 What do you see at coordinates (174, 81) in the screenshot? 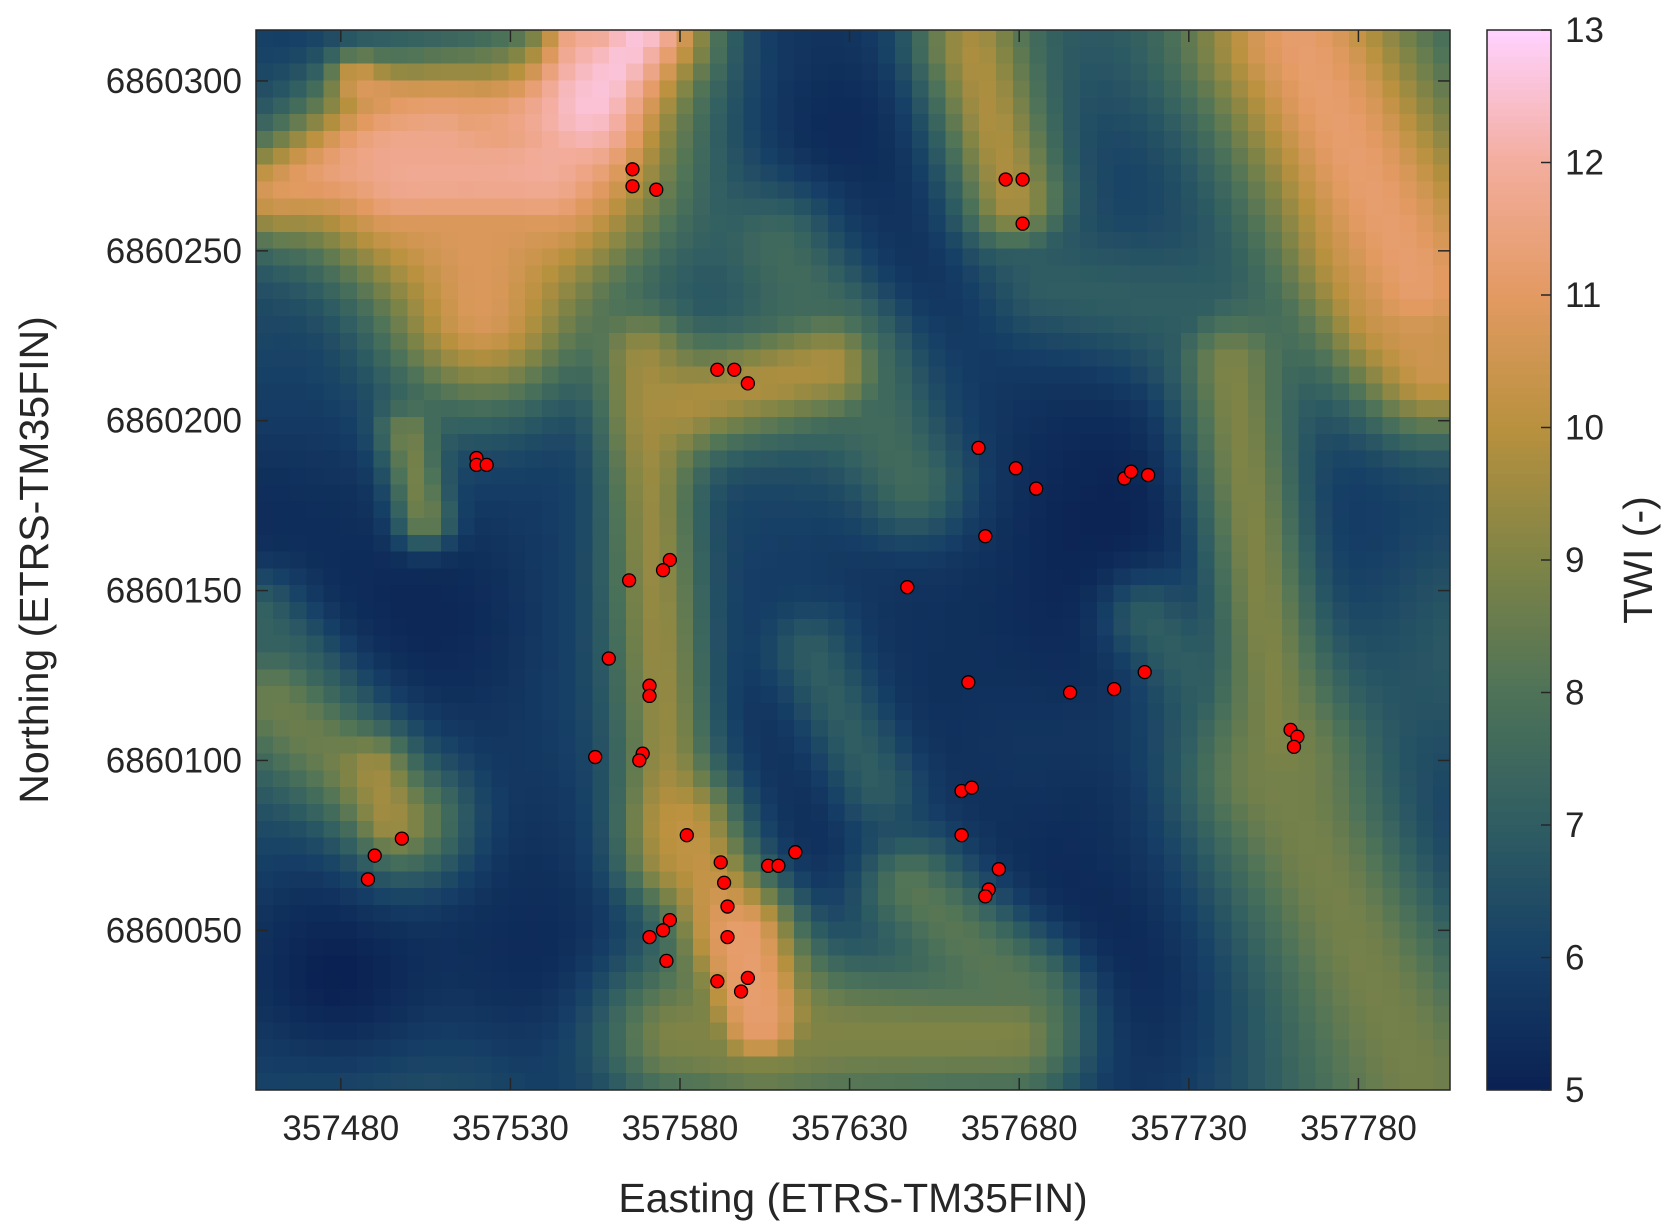
I see `y-tick-label: 6860300` at bounding box center [174, 81].